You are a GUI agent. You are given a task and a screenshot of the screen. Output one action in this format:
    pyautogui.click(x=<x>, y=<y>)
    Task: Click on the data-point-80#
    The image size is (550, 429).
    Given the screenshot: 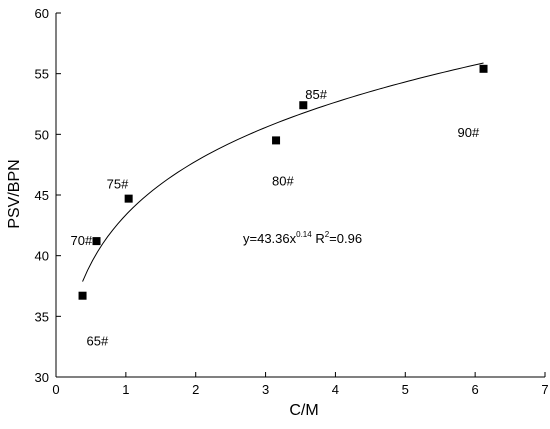 What is the action you would take?
    pyautogui.click(x=276, y=140)
    